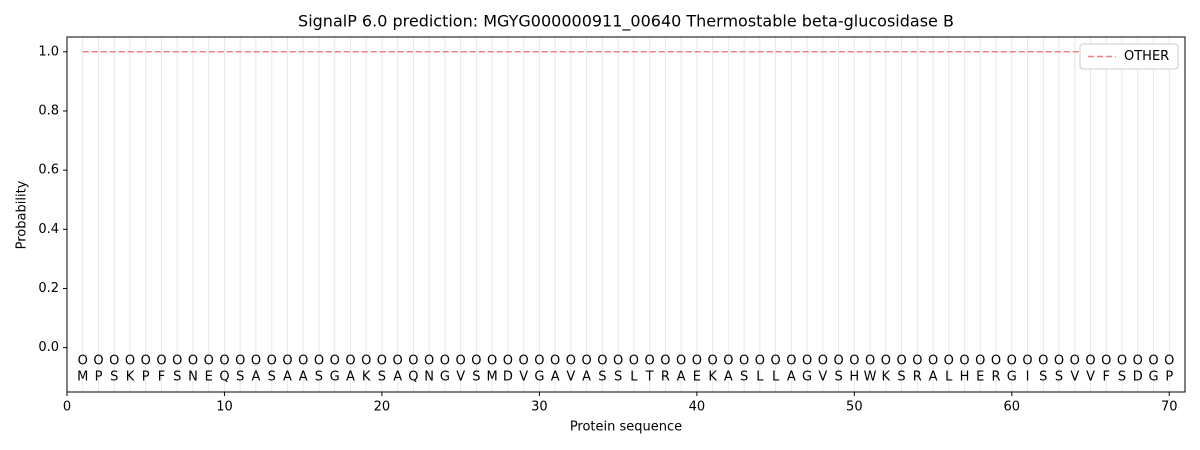 The width and height of the screenshot is (1200, 450). Describe the element at coordinates (1012, 407) in the screenshot. I see `x-tick-label: 60` at that location.